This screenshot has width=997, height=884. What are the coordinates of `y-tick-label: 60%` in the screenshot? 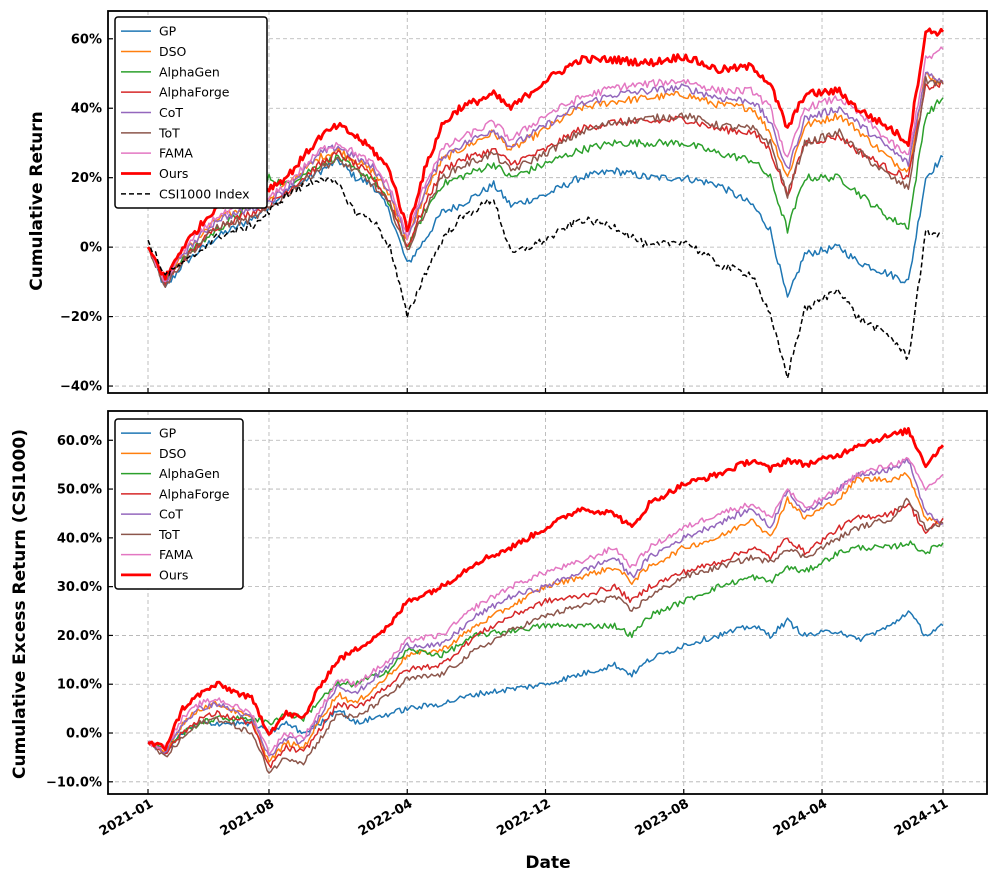 It's located at (86, 39).